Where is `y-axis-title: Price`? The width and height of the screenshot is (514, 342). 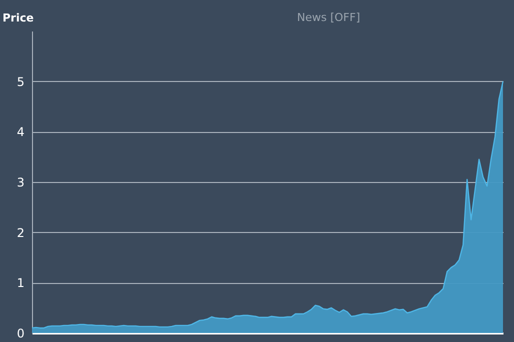 y-axis-title: Price is located at coordinates (18, 18).